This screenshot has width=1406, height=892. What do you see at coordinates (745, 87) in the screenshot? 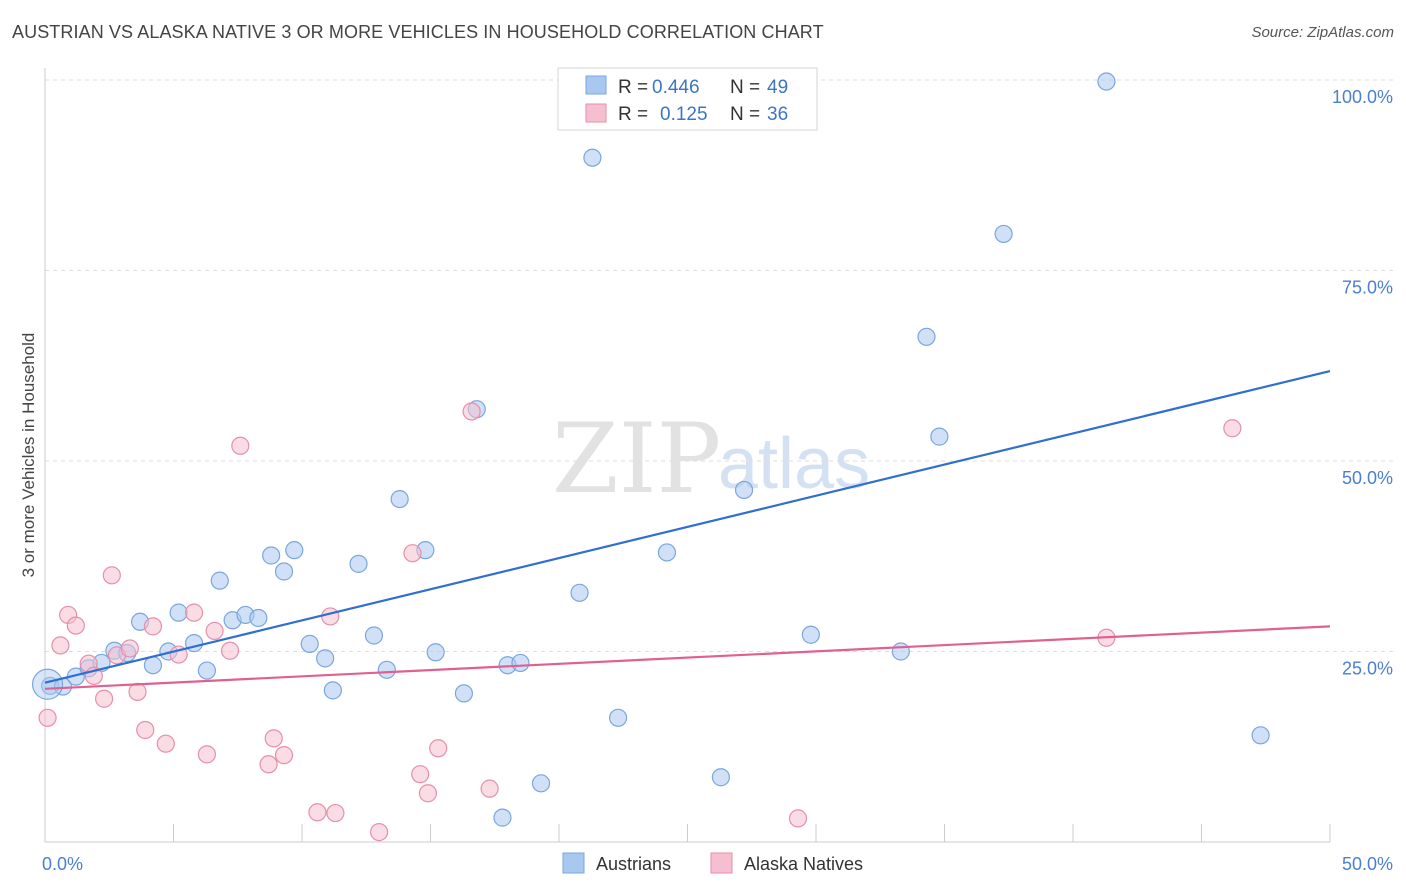
I see `legend-n-label-austrians: N =` at bounding box center [745, 87].